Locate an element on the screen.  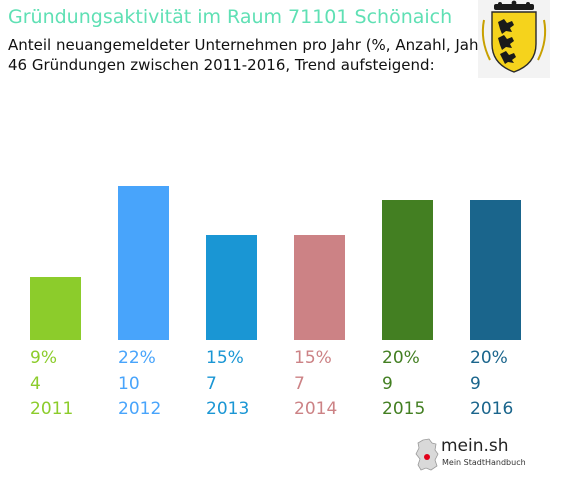
count-label-2014: 7 is located at coordinates (299, 384).